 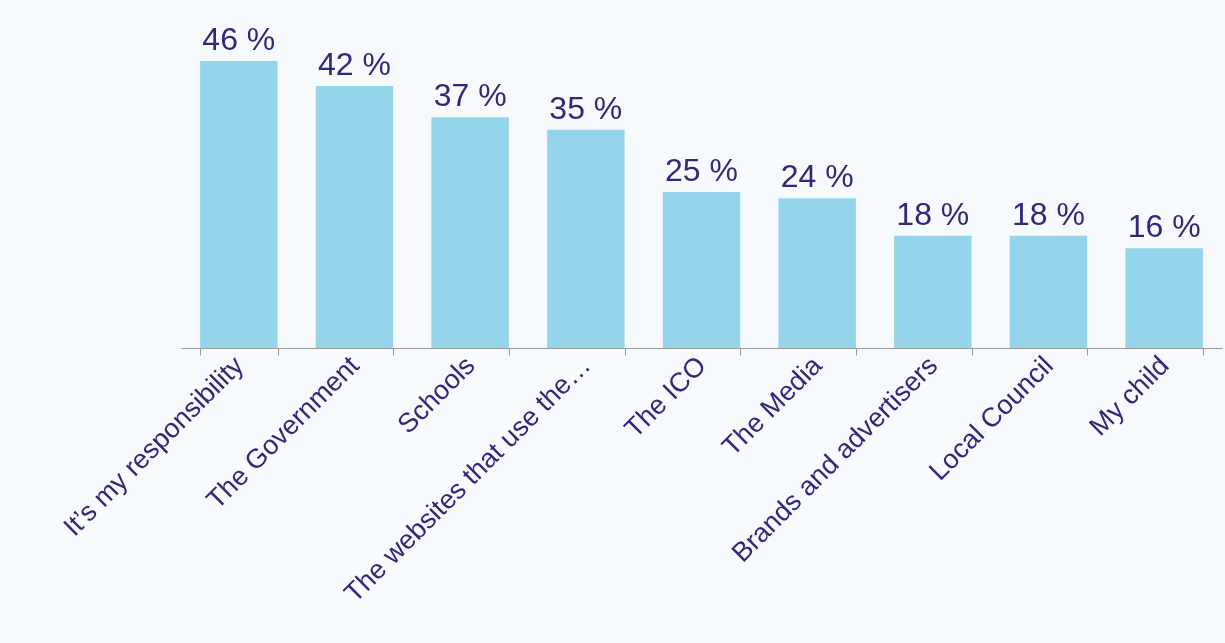 What do you see at coordinates (470, 95) in the screenshot?
I see `data-label: 37 %` at bounding box center [470, 95].